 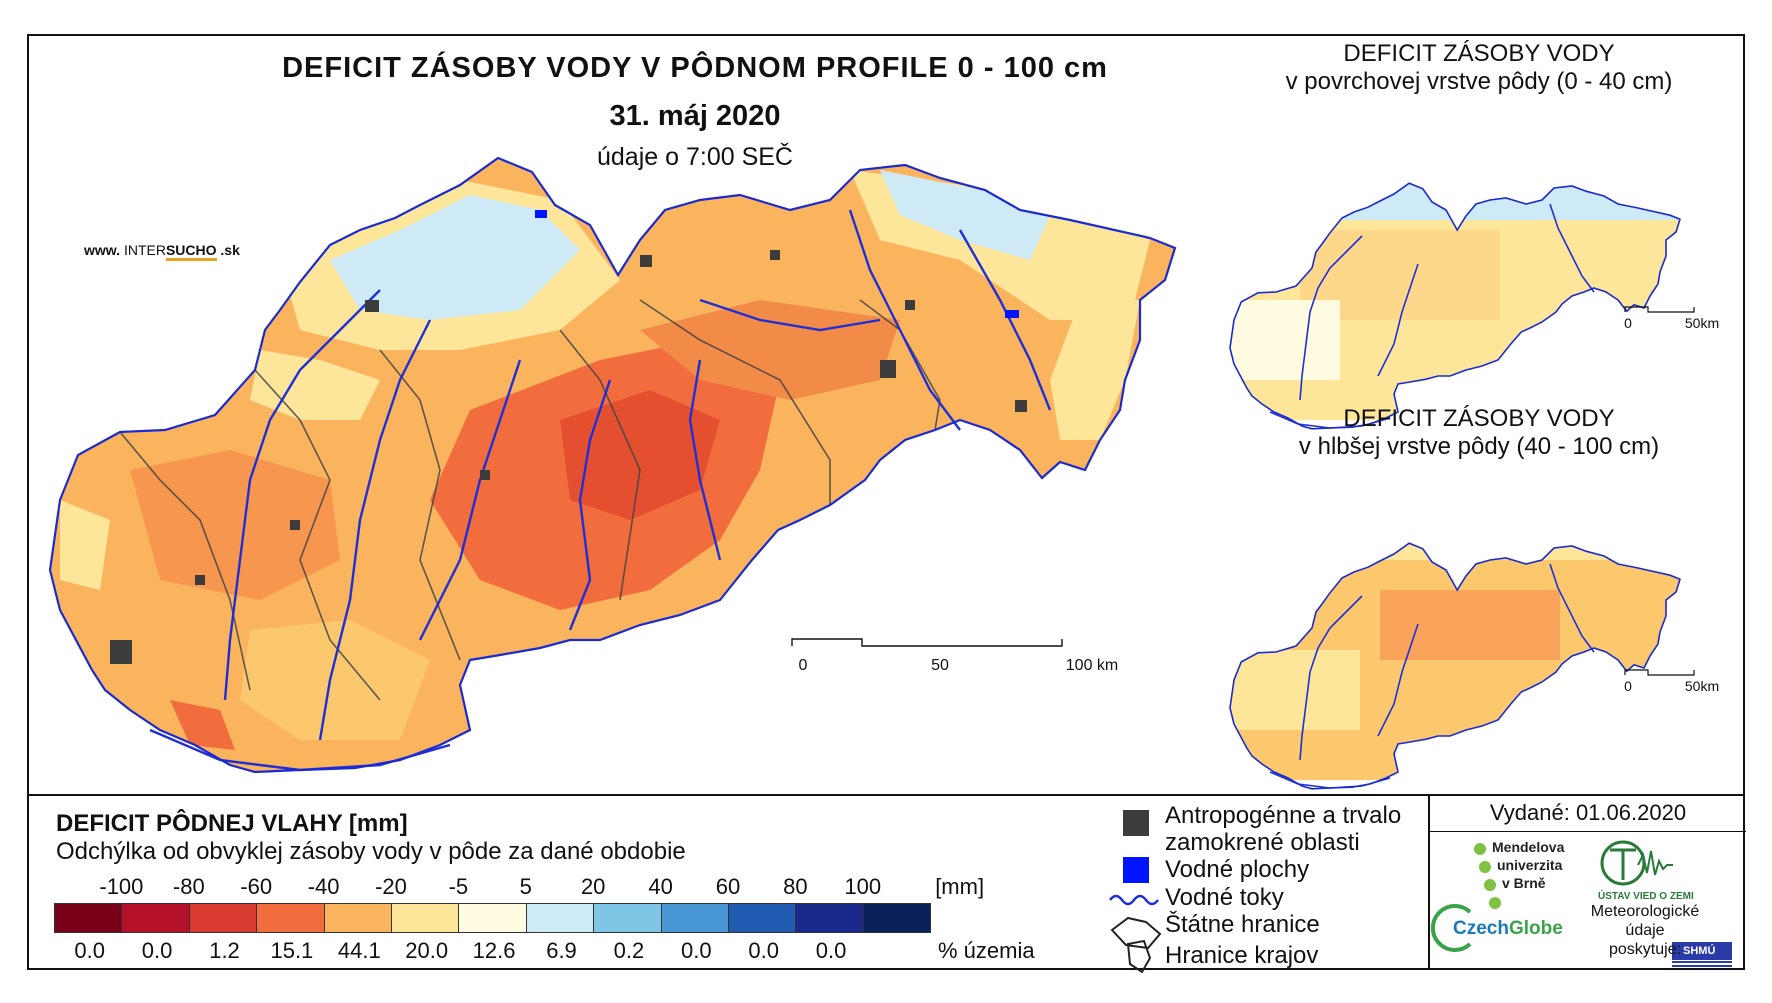 What do you see at coordinates (1588, 812) in the screenshot?
I see `issued-date: Vydané: 01.06.2020` at bounding box center [1588, 812].